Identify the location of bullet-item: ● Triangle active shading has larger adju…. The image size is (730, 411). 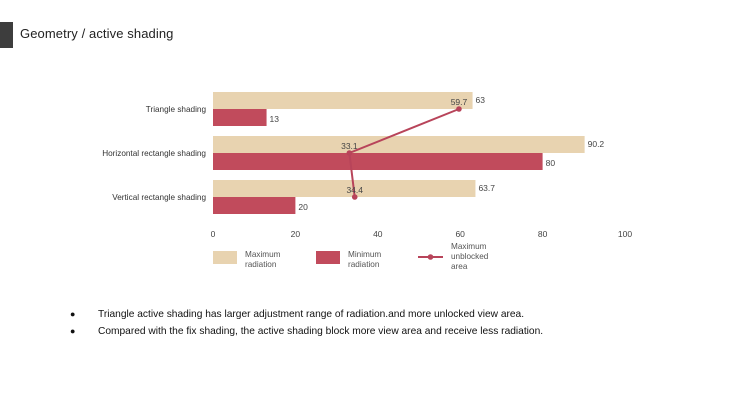
(306, 314).